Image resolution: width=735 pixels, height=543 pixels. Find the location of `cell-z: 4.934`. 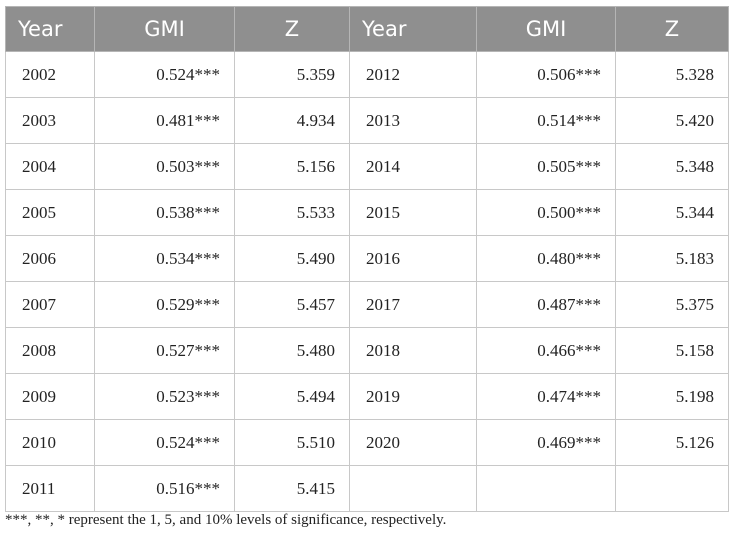

cell-z: 4.934 is located at coordinates (292, 120).